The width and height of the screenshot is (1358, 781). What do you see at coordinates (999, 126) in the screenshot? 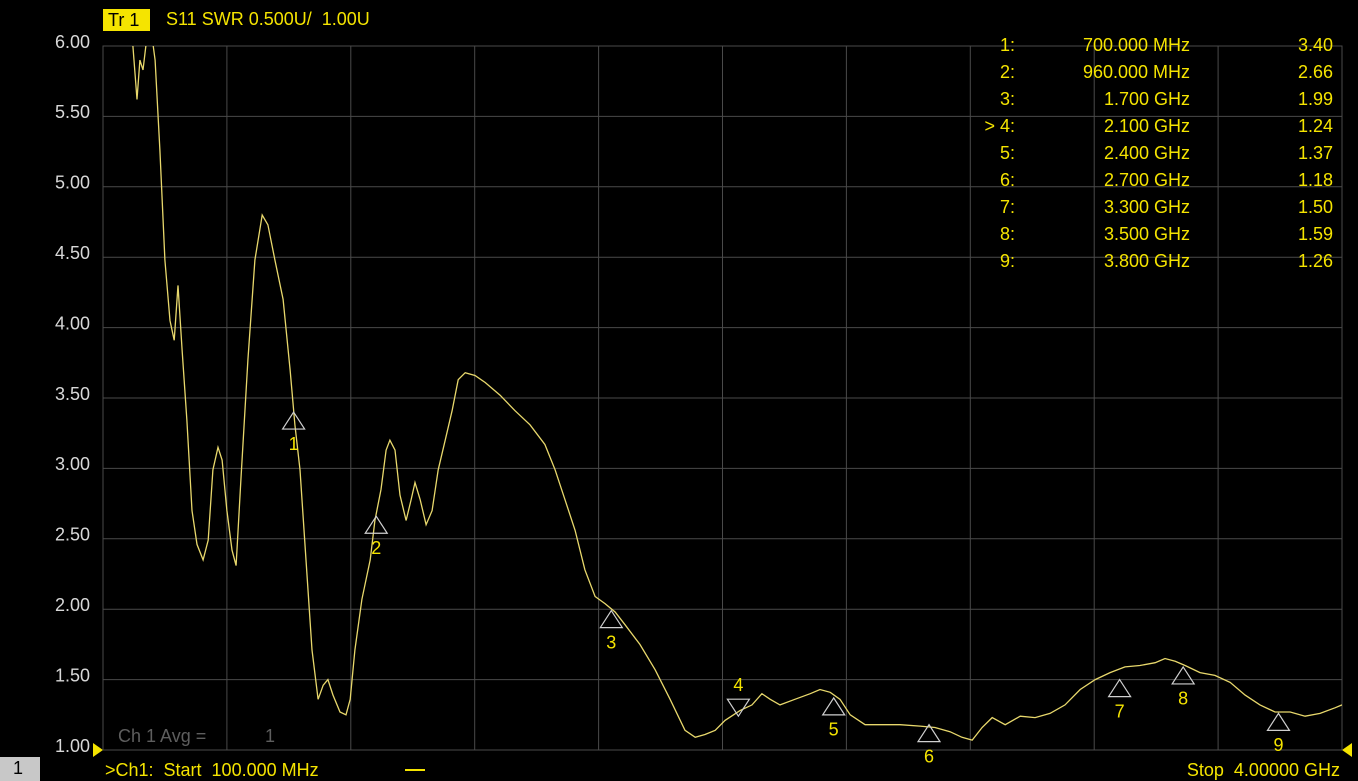
I see `marker-table-index: > 4:` at bounding box center [999, 126].